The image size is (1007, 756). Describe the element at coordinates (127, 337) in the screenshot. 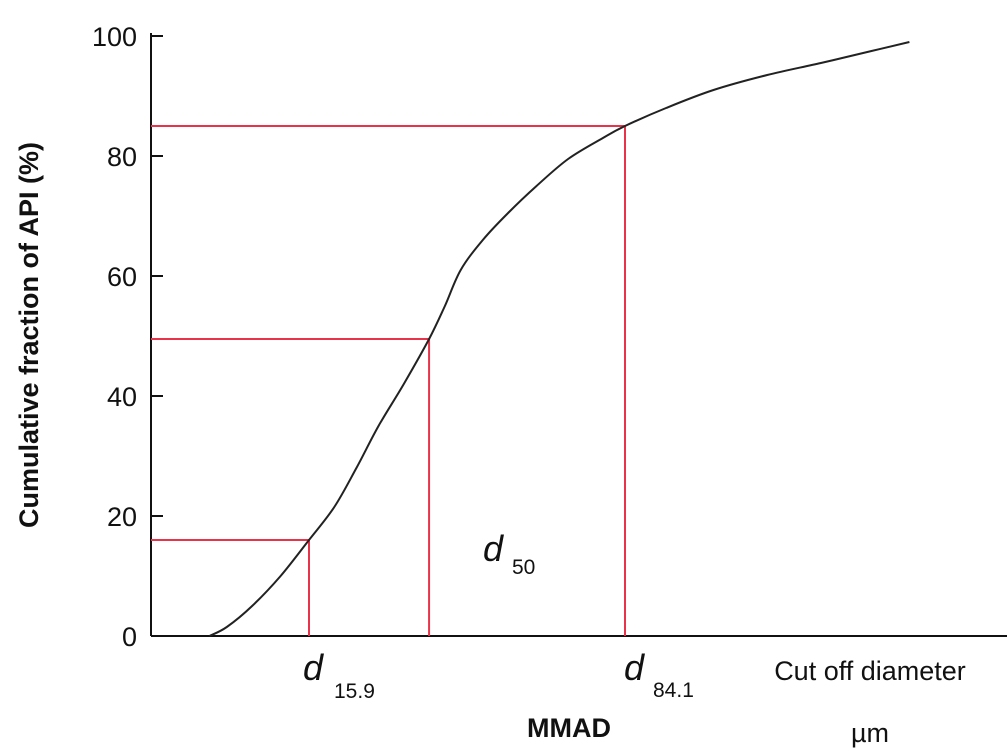

I see `y-axis-ticks: 0 20 40 60 80 100` at that location.